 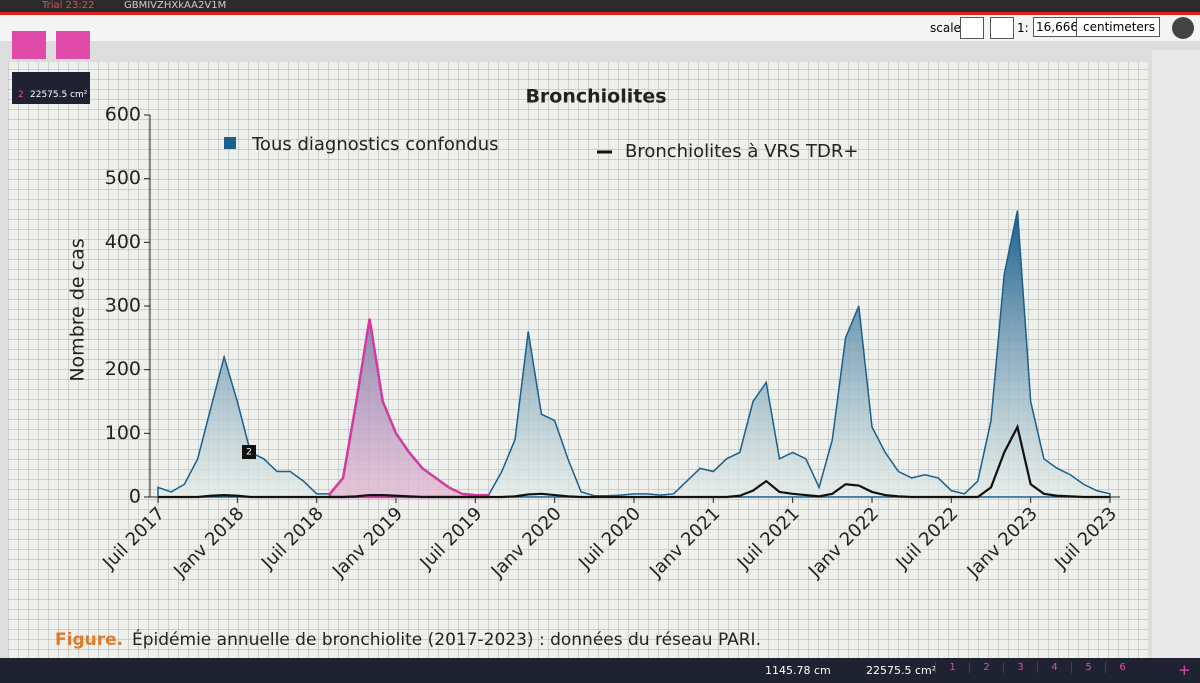 What do you see at coordinates (68, 5) in the screenshot?
I see `trial: Trial 23:22` at bounding box center [68, 5].